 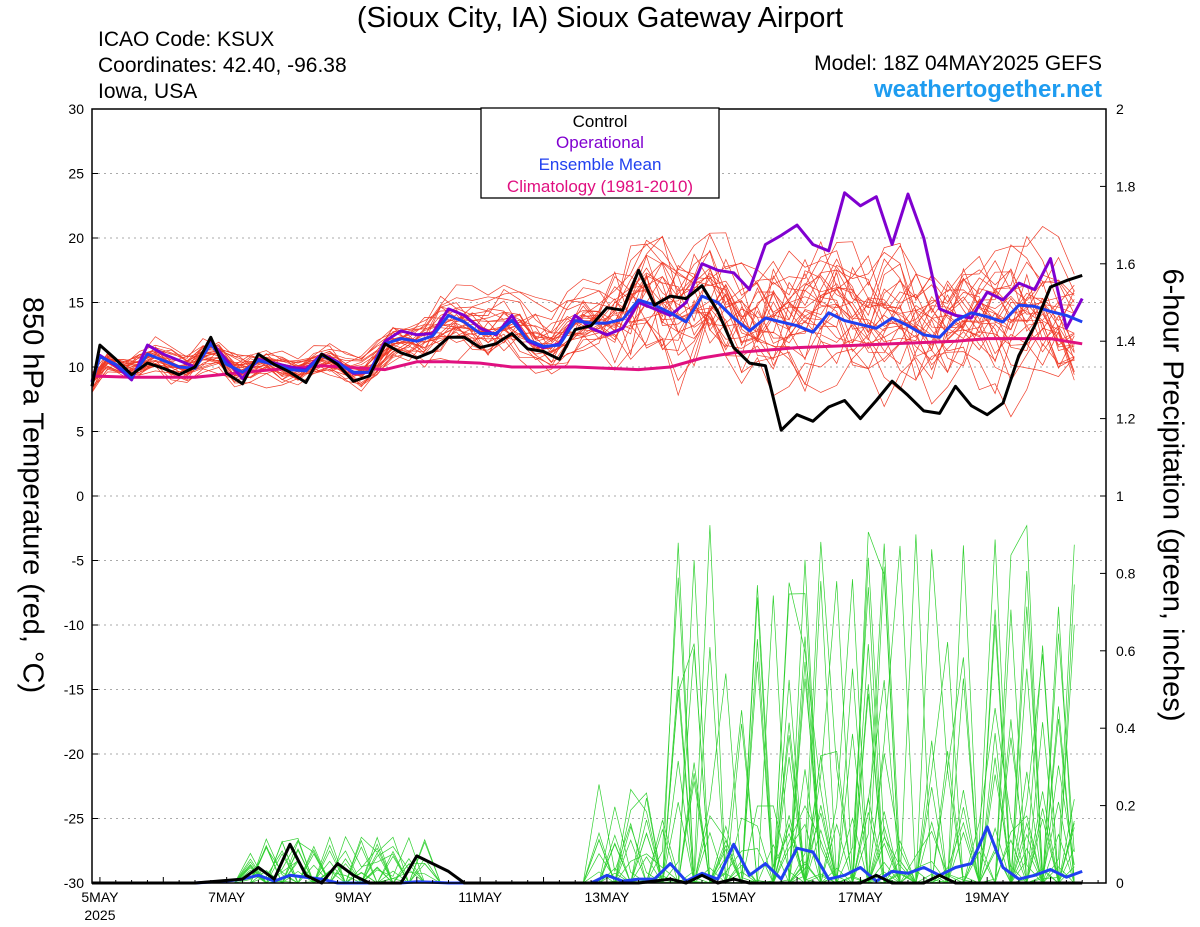 I want to click on y-right-tick-label: 0.6, so click(x=1126, y=651).